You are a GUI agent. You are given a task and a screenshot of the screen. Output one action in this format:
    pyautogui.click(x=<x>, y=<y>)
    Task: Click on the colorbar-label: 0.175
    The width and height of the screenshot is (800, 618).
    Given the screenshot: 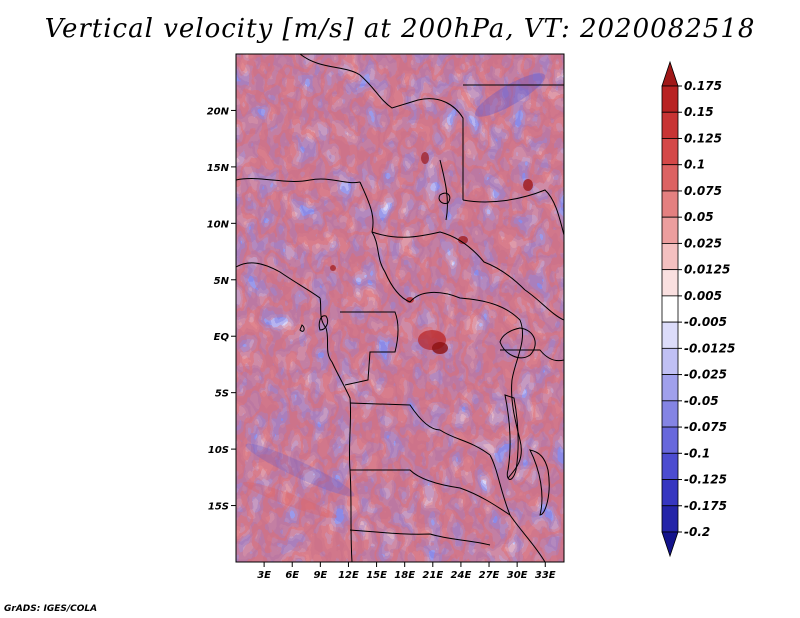 What is the action you would take?
    pyautogui.click(x=703, y=86)
    